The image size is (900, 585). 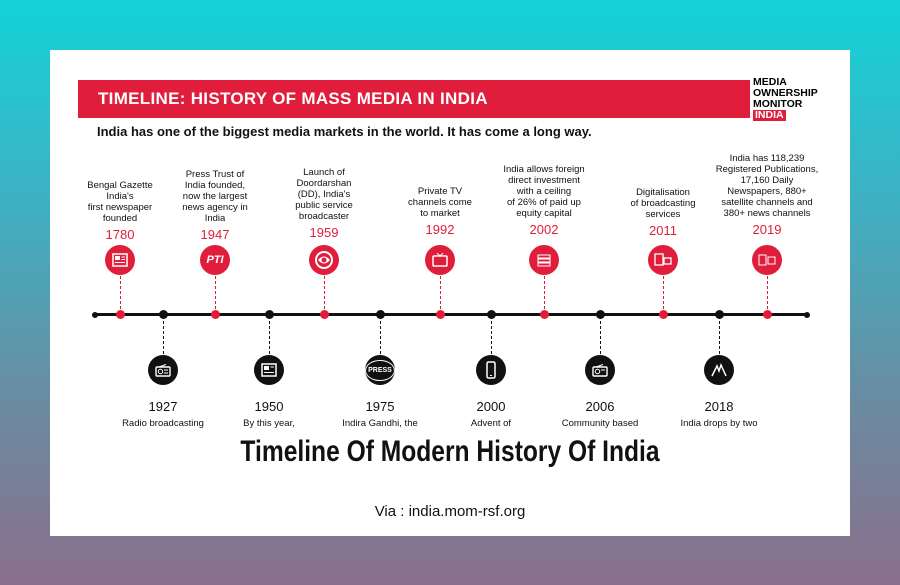 What do you see at coordinates (324, 260) in the screenshot?
I see `doordarshan-logo-icon` at bounding box center [324, 260].